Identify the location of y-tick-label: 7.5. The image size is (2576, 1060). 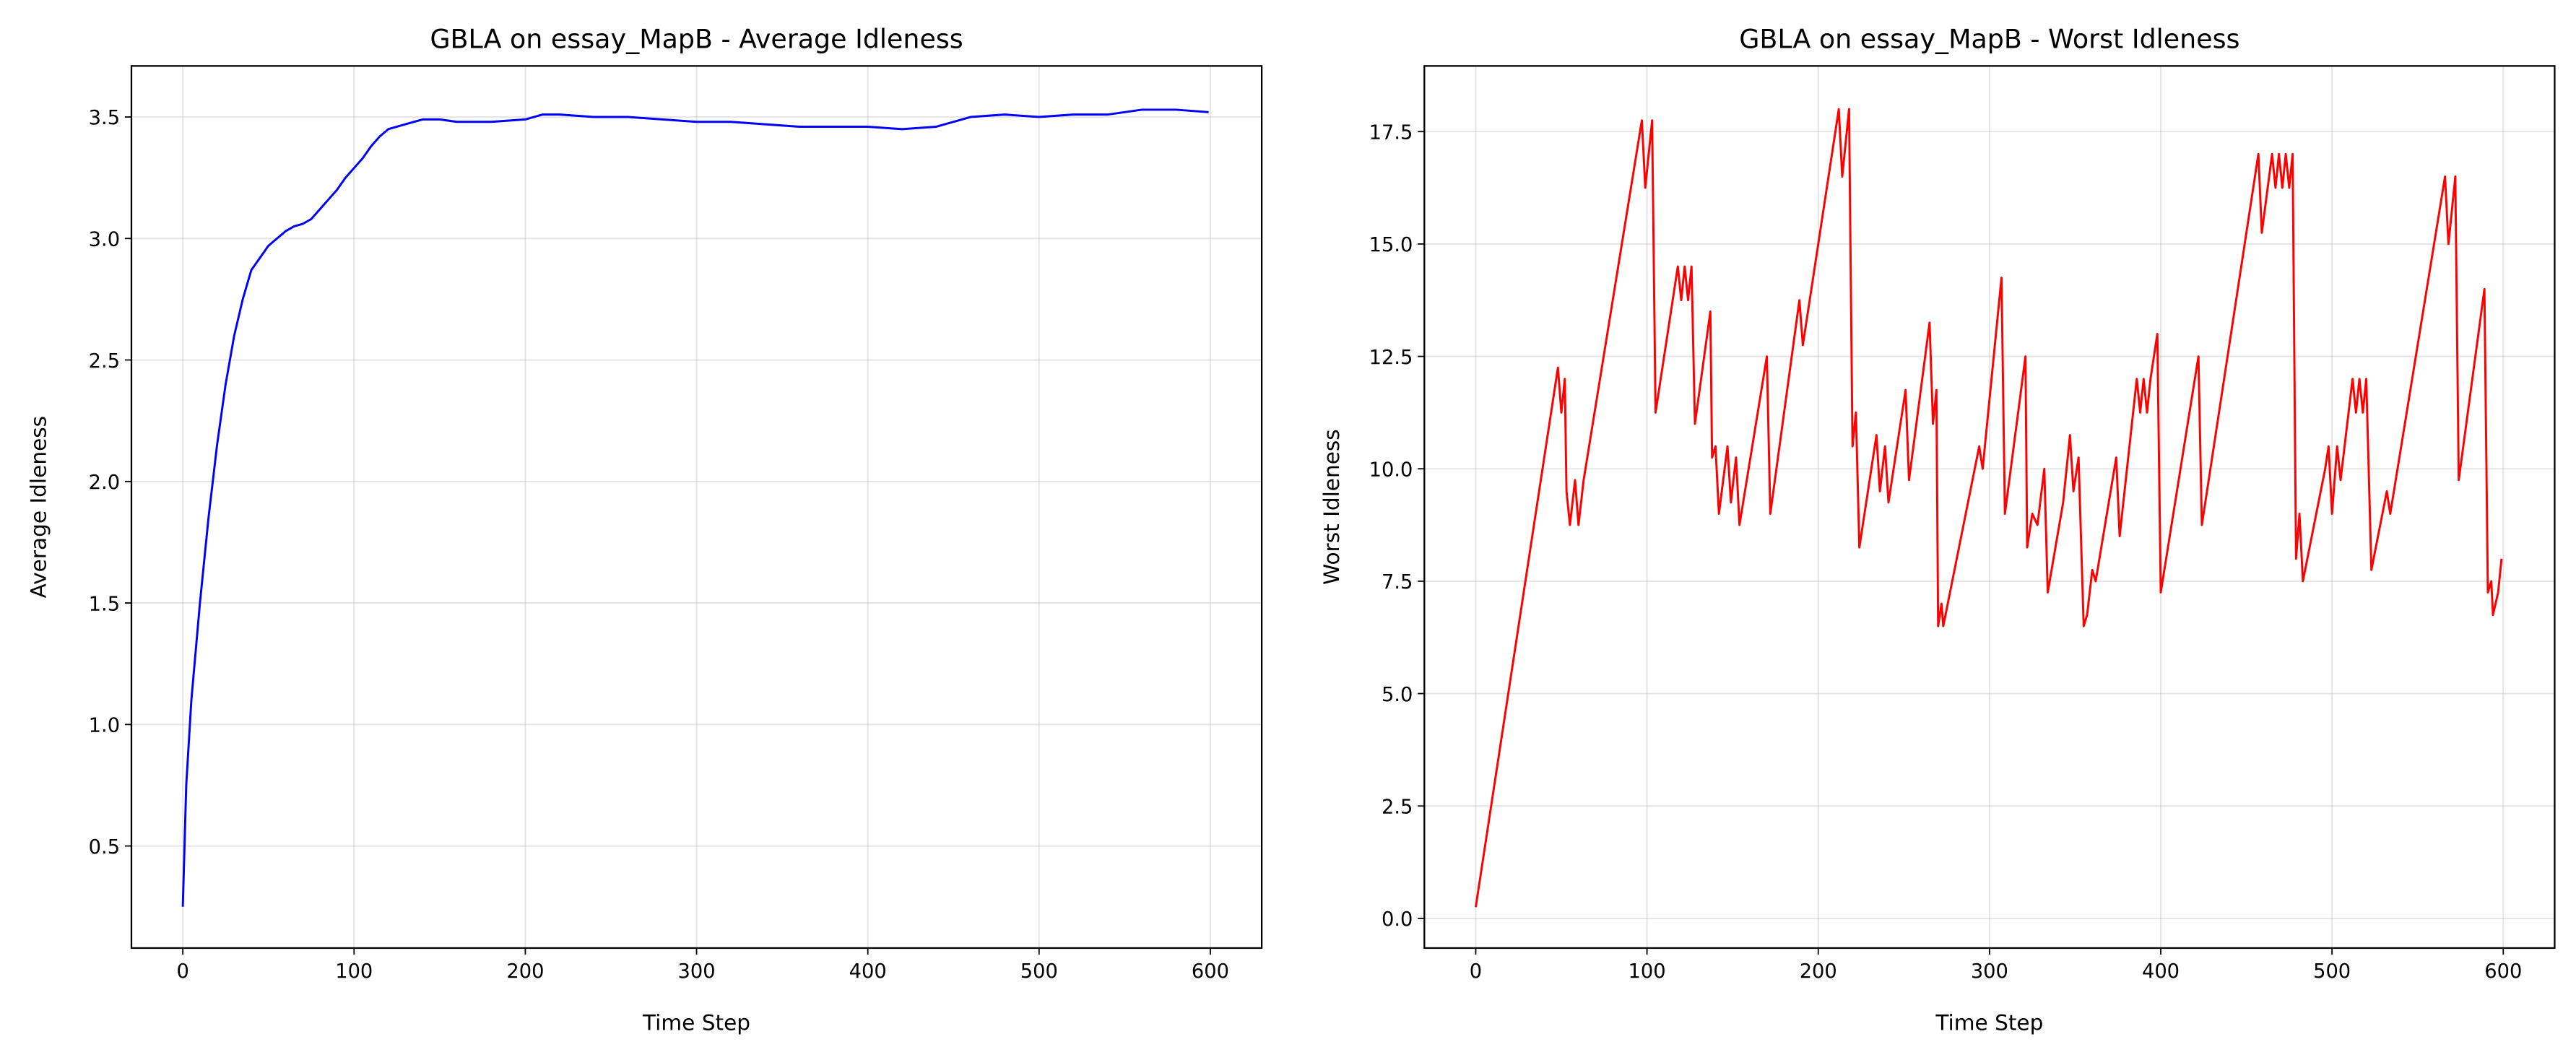
(1397, 582).